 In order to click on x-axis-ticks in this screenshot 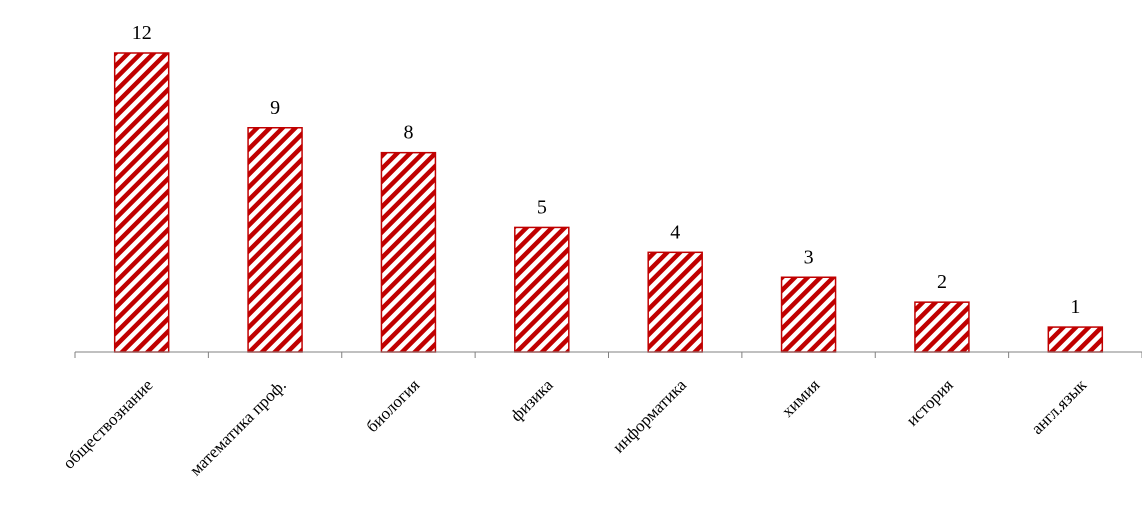, I will do `click(608, 355)`.